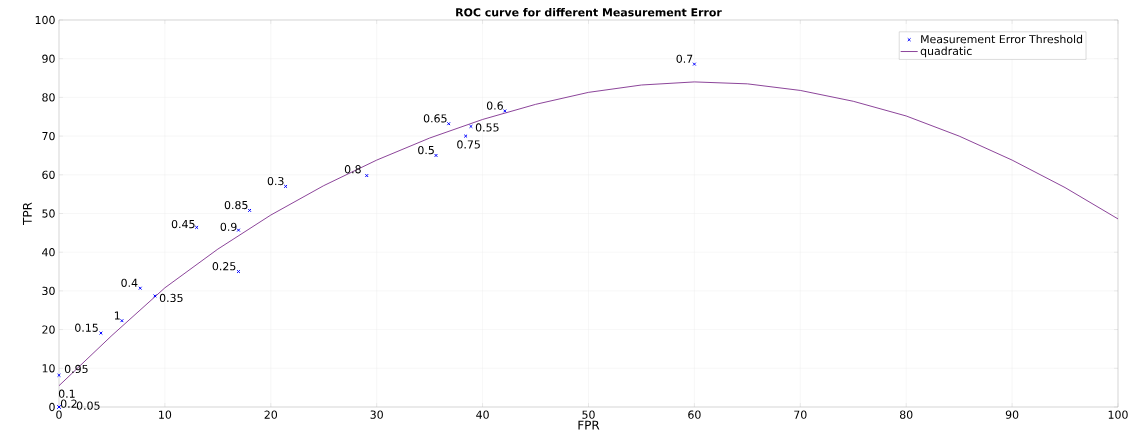 This screenshot has width=1144, height=445. What do you see at coordinates (165, 414) in the screenshot?
I see `x-tick-label: 10` at bounding box center [165, 414].